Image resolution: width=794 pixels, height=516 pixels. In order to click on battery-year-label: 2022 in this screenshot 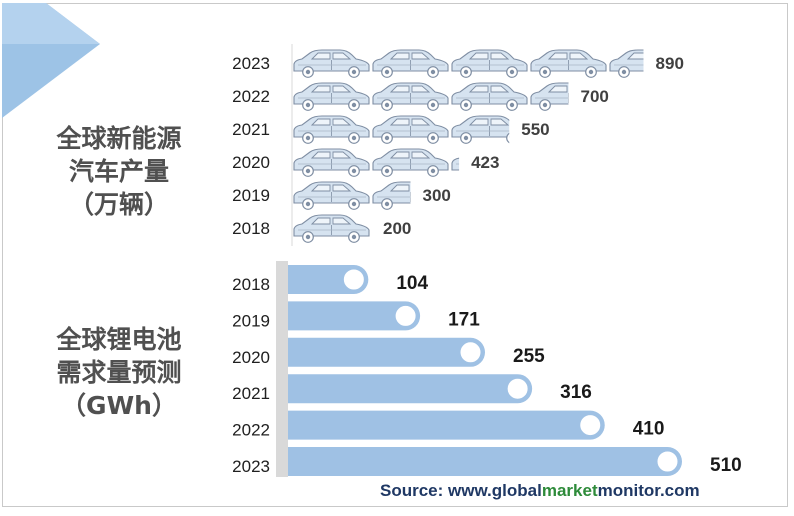, I will do `click(251, 430)`.